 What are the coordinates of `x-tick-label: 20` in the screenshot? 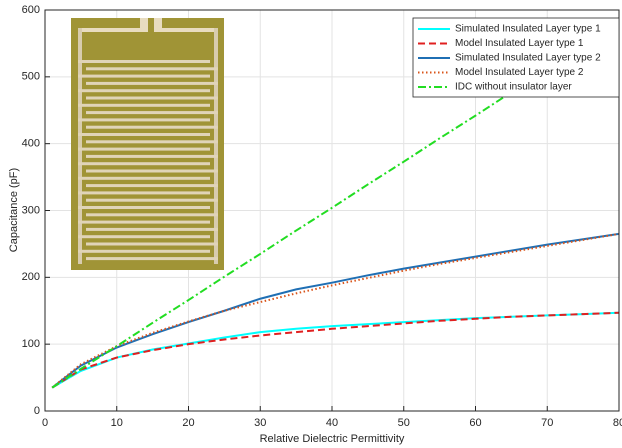 It's located at (188, 423).